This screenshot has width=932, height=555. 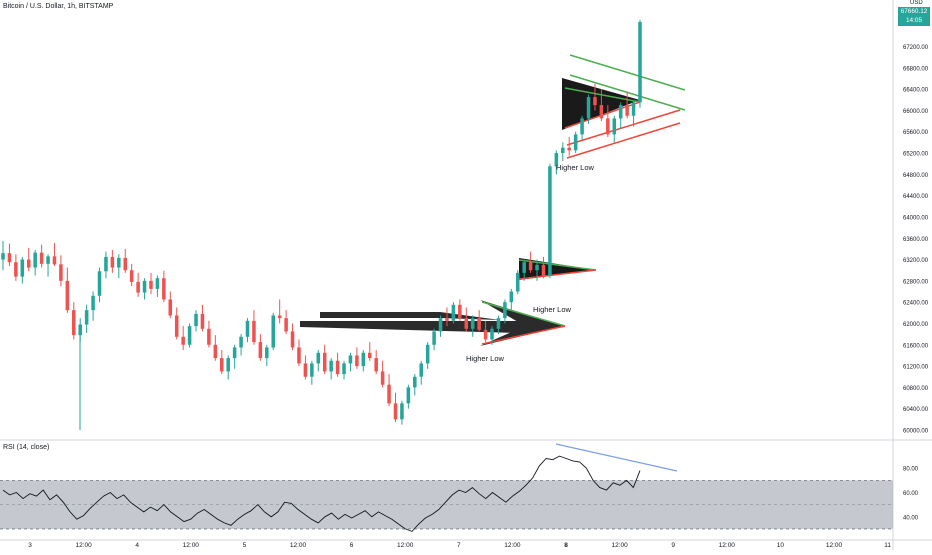 What do you see at coordinates (627, 72) in the screenshot?
I see `trend-line-green` at bounding box center [627, 72].